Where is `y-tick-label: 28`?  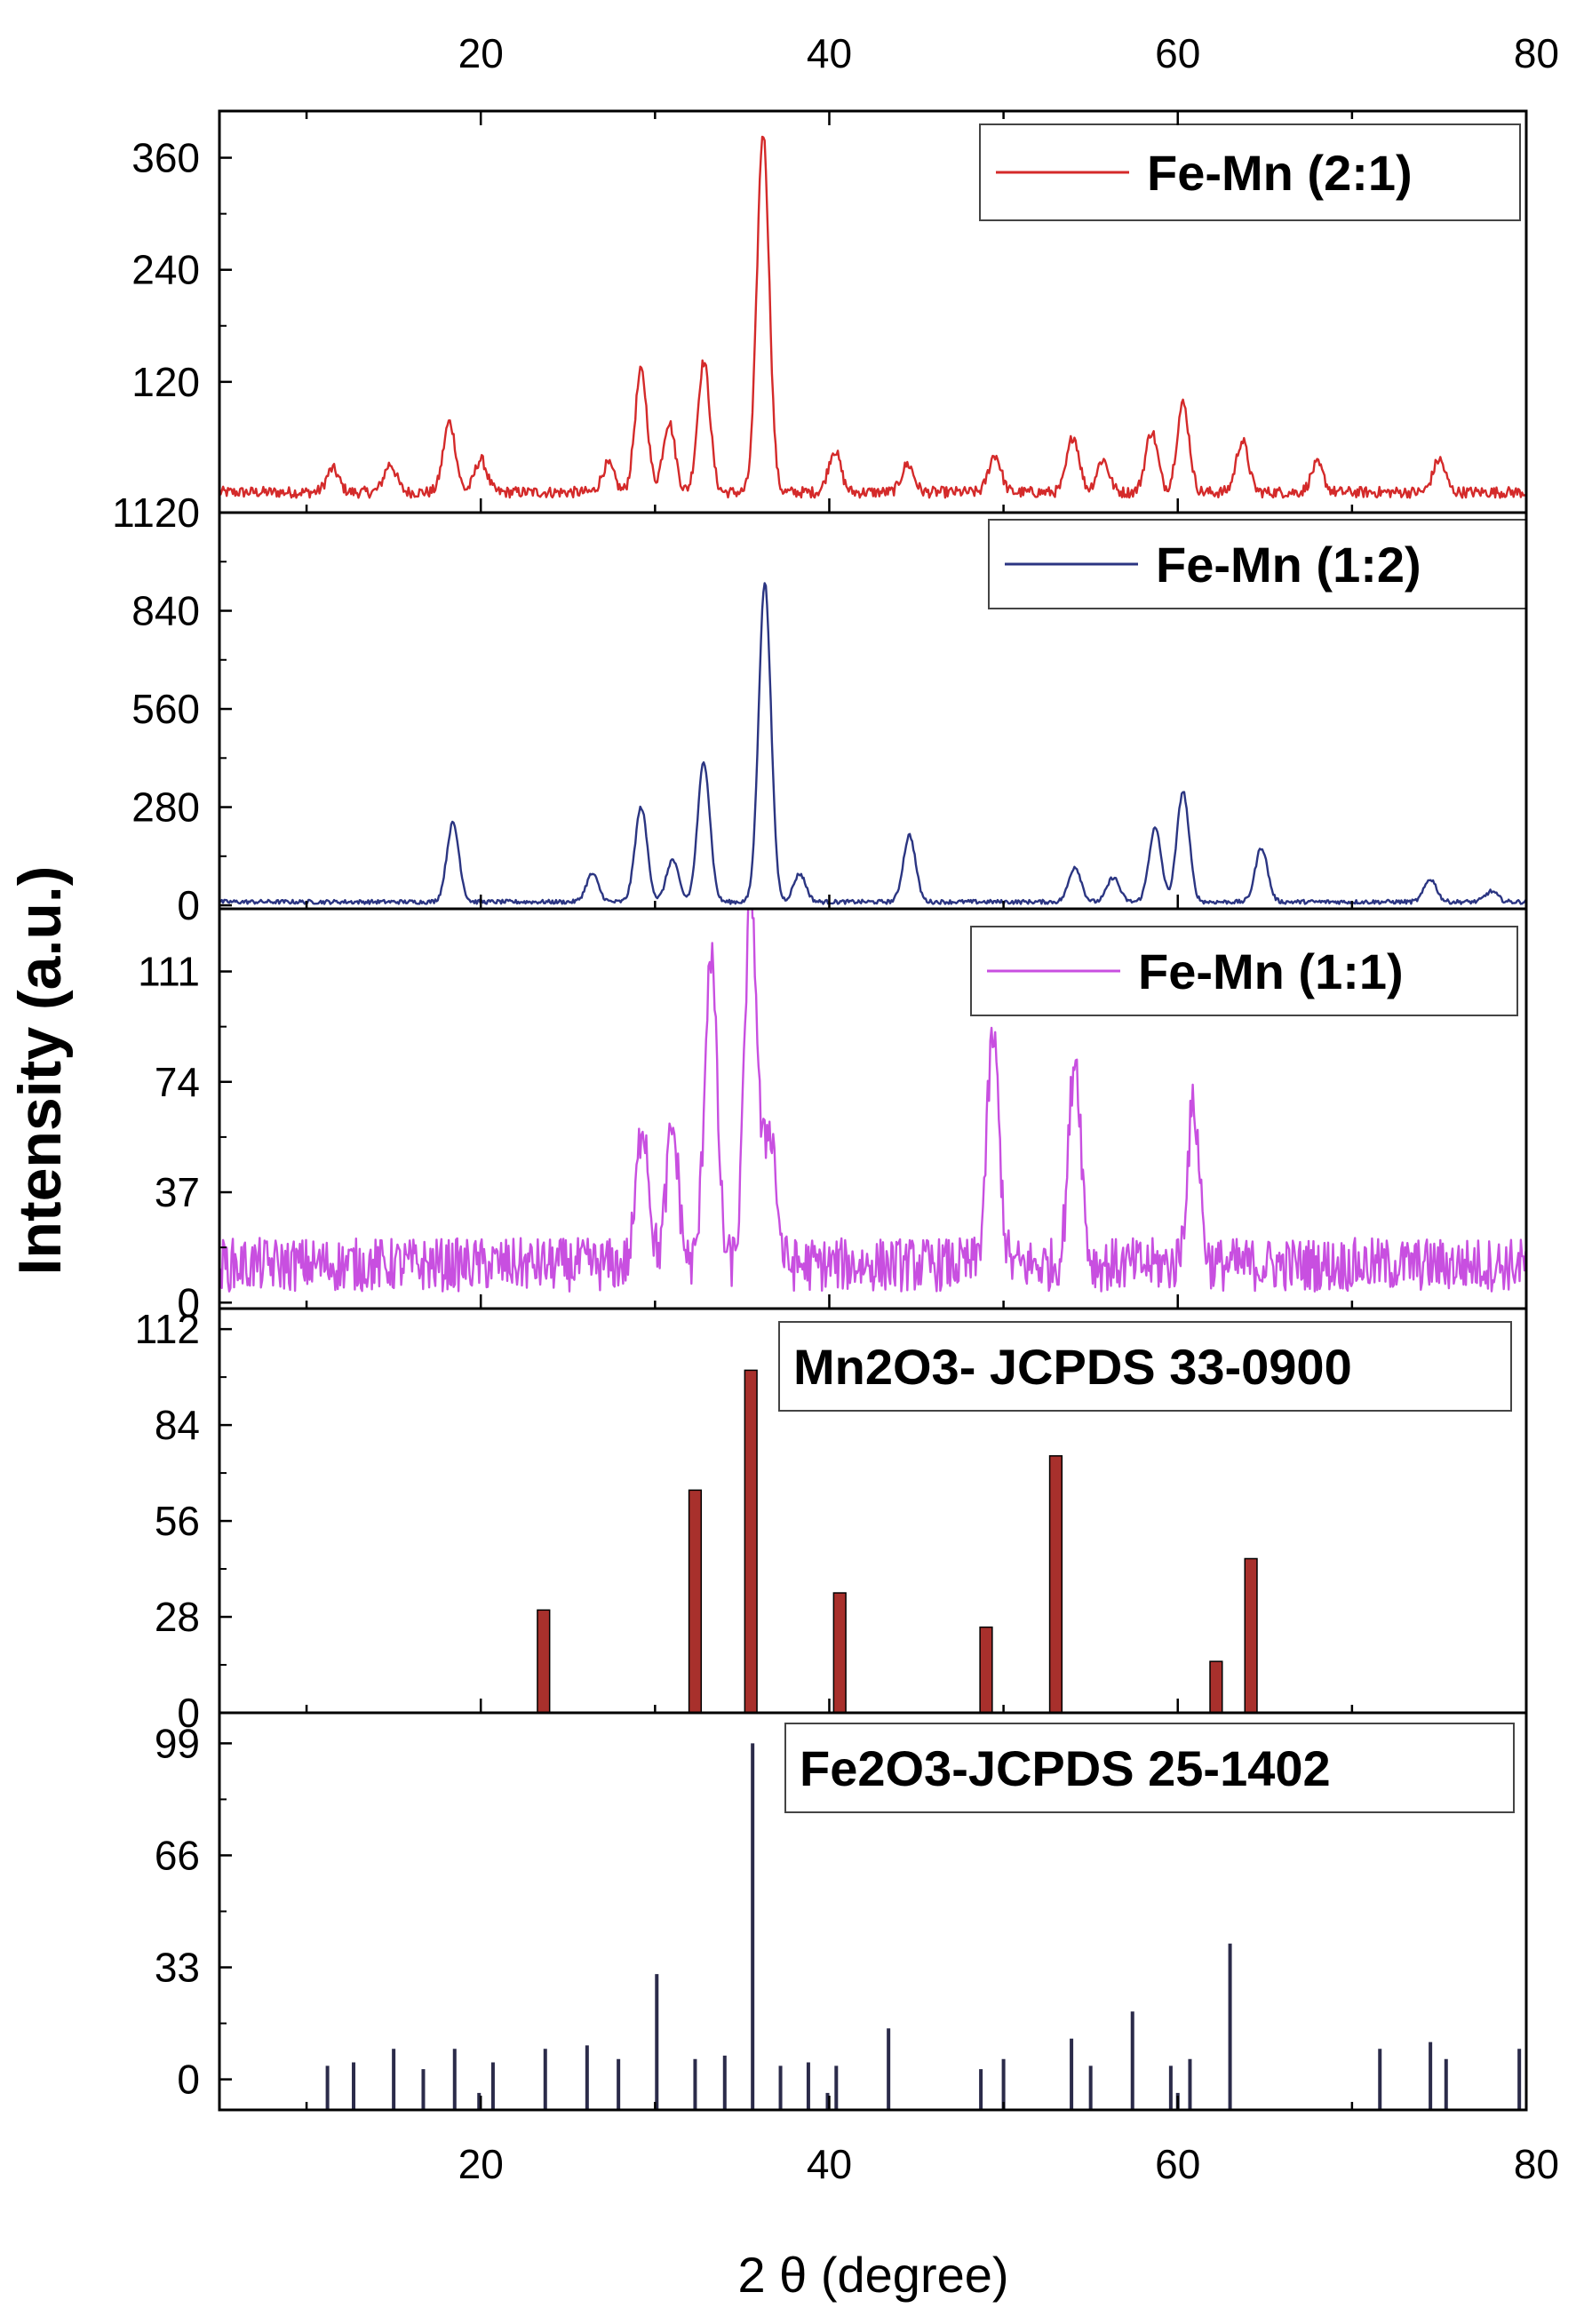 y-tick-label: 28 is located at coordinates (177, 1617).